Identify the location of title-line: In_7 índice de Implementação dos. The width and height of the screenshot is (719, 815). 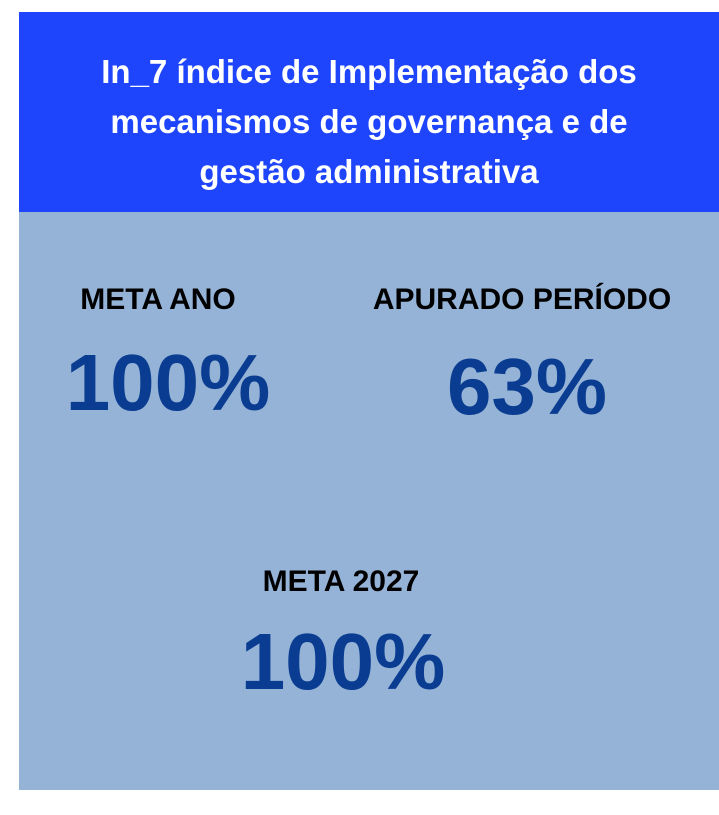
(369, 71).